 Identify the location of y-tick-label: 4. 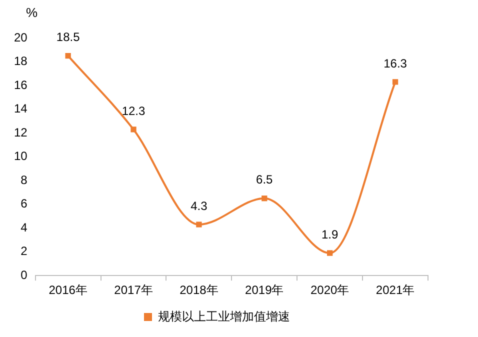
(24, 227).